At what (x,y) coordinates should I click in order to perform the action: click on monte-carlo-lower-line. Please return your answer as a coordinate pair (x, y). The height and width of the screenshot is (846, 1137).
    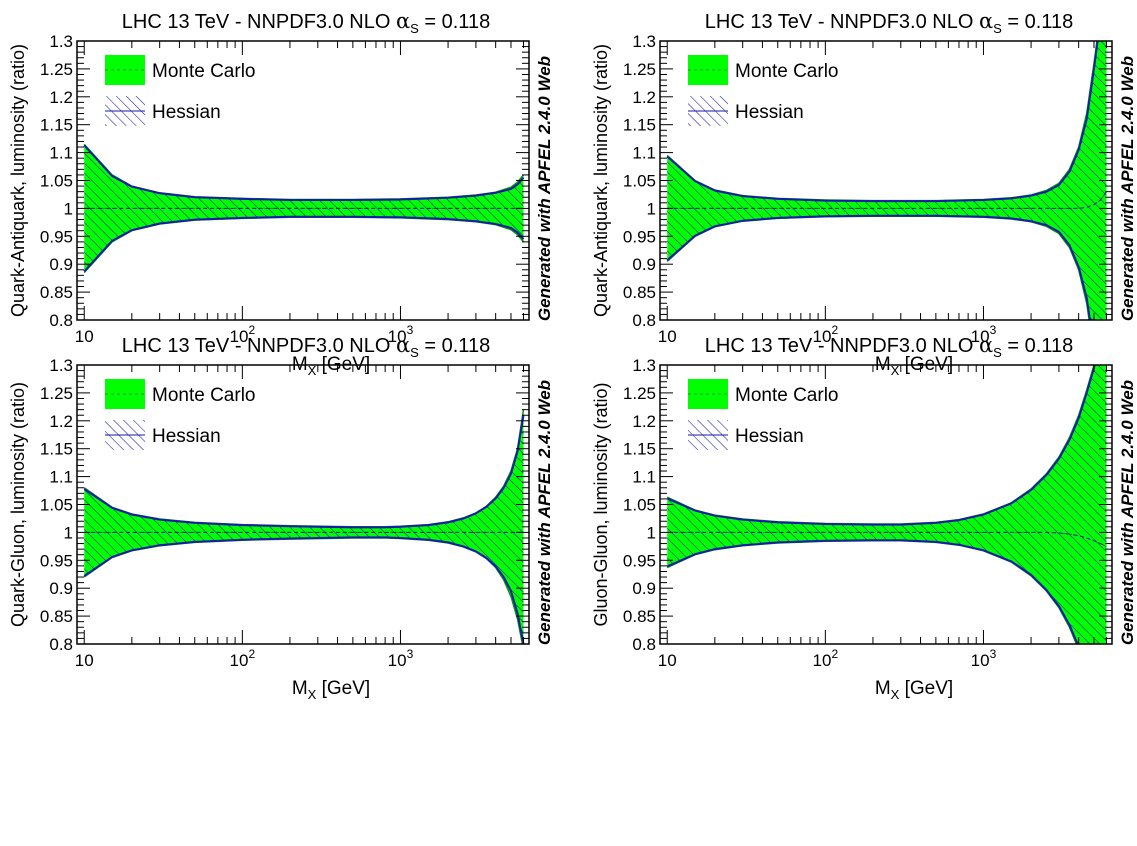
    Looking at the image, I should click on (303, 590).